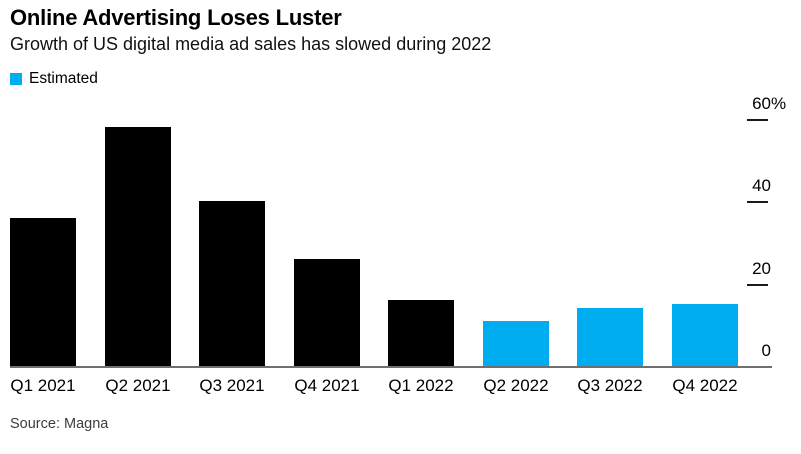 Image resolution: width=801 pixels, height=454 pixels. What do you see at coordinates (610, 337) in the screenshot?
I see `bar-q3-2022` at bounding box center [610, 337].